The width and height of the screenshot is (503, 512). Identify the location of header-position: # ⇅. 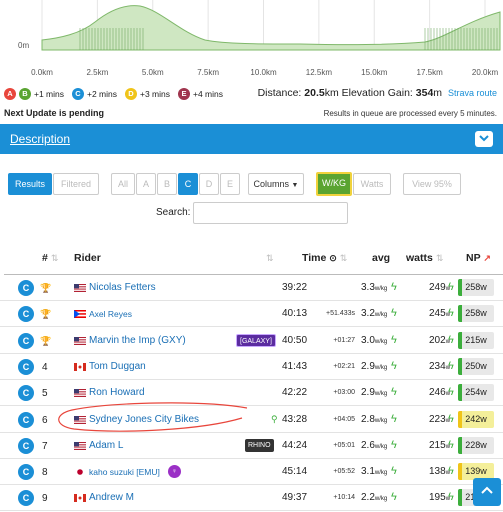
(50, 258).